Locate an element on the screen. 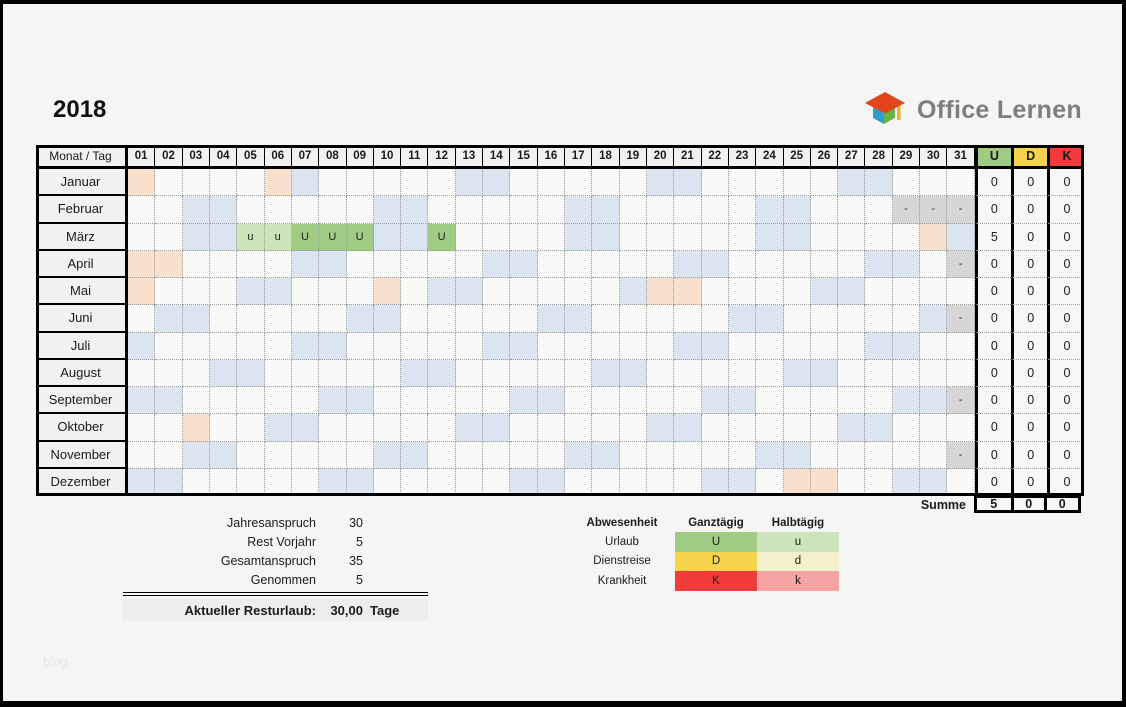 This screenshot has height=707, width=1126. day-cell-vacation-half: u is located at coordinates (278, 237).